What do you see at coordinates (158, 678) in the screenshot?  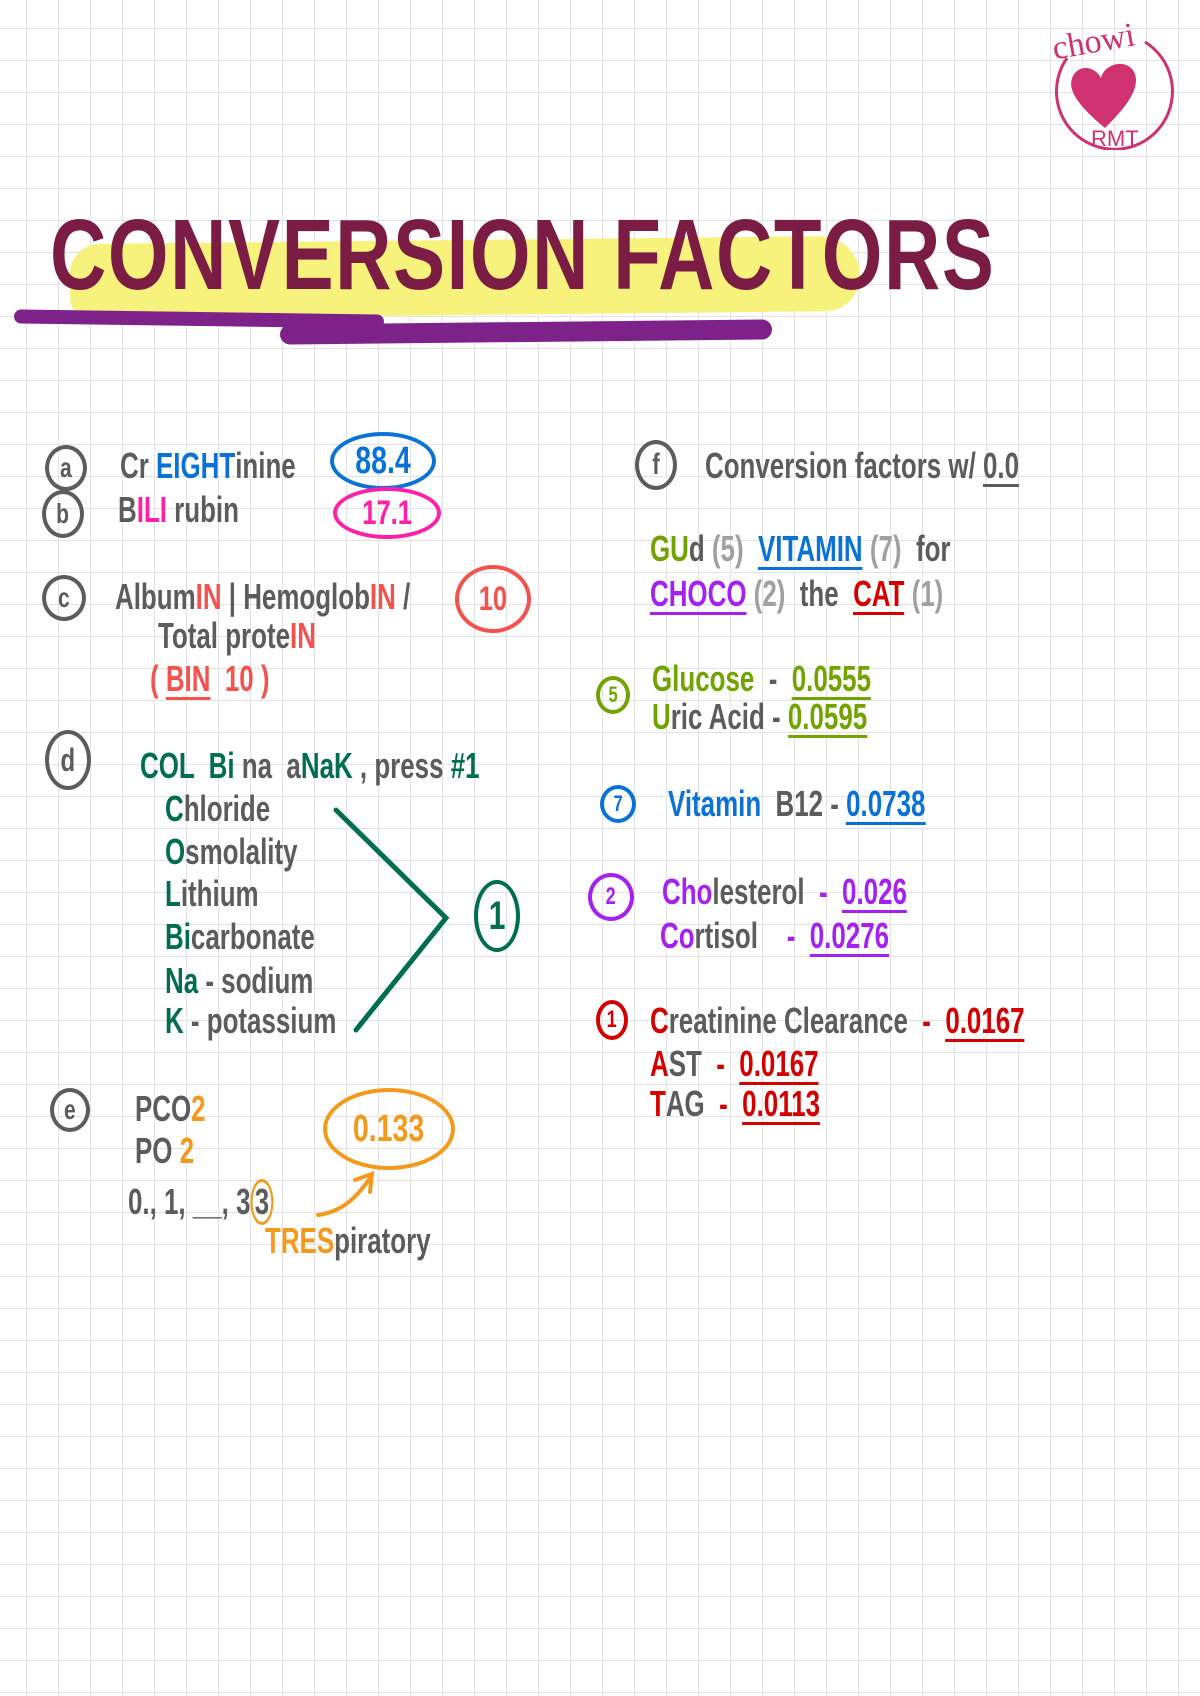 I see `text-segment: (` at bounding box center [158, 678].